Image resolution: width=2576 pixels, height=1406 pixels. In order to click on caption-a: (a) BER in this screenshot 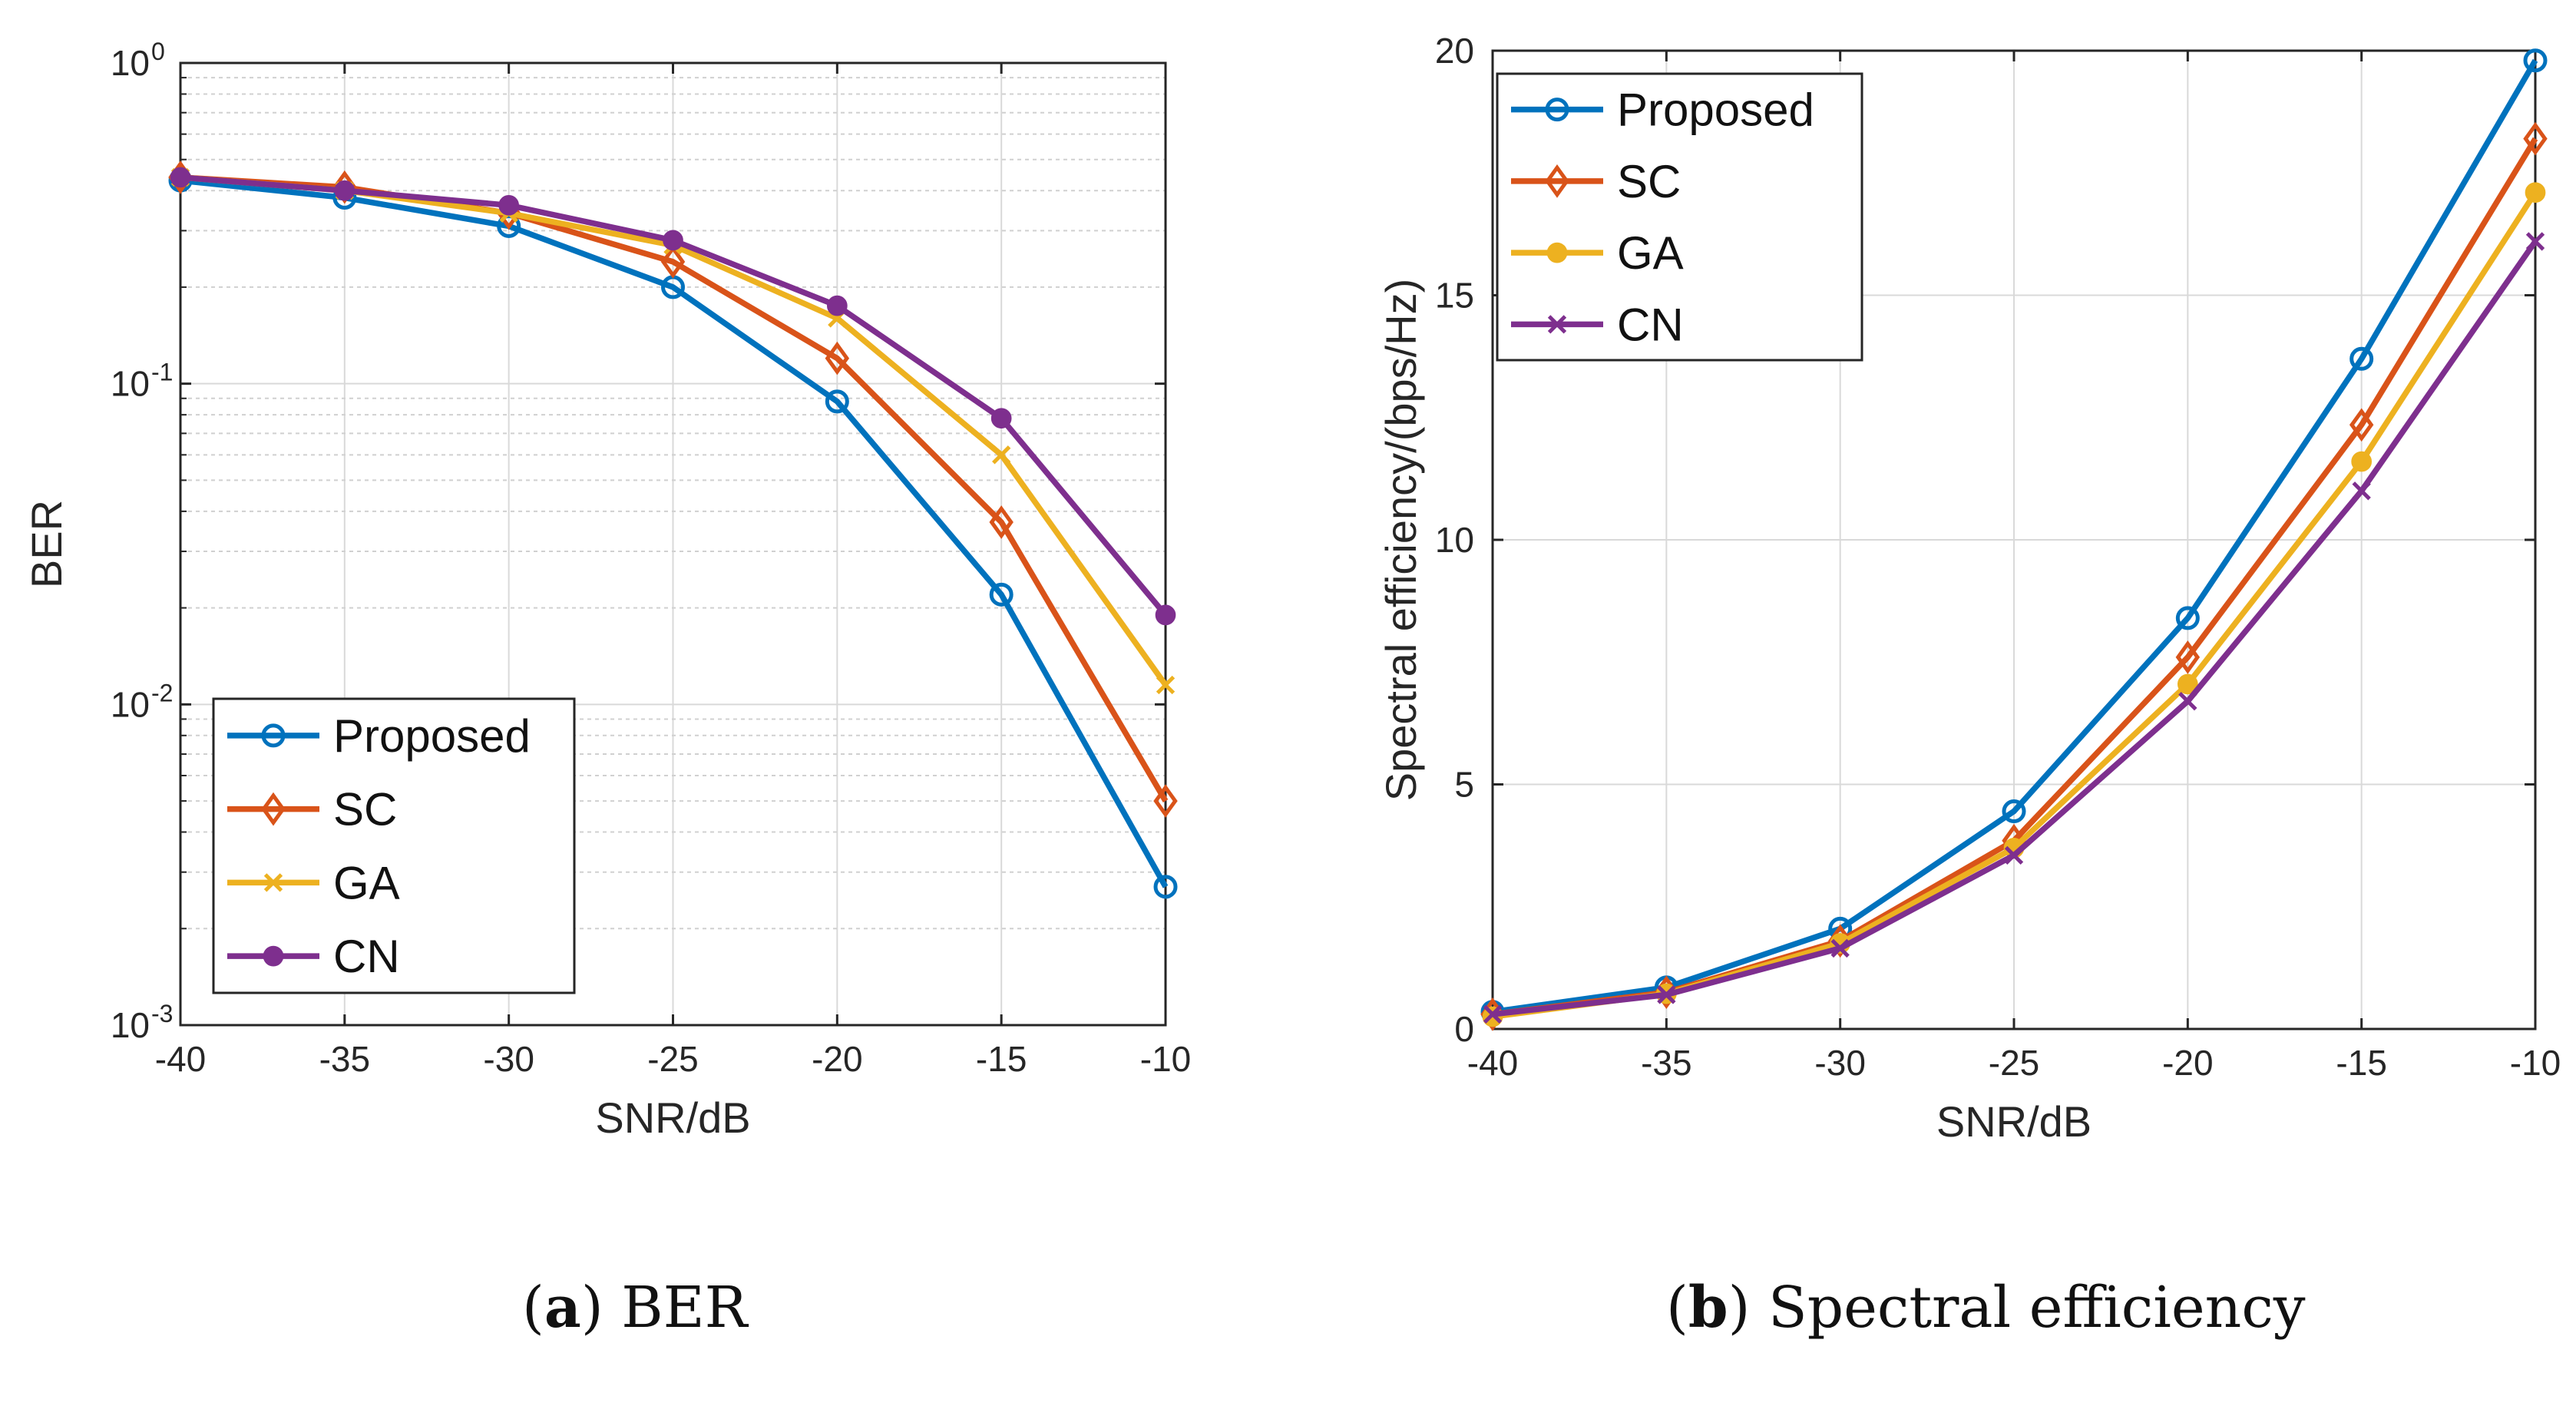, I will do `click(635, 1308)`.